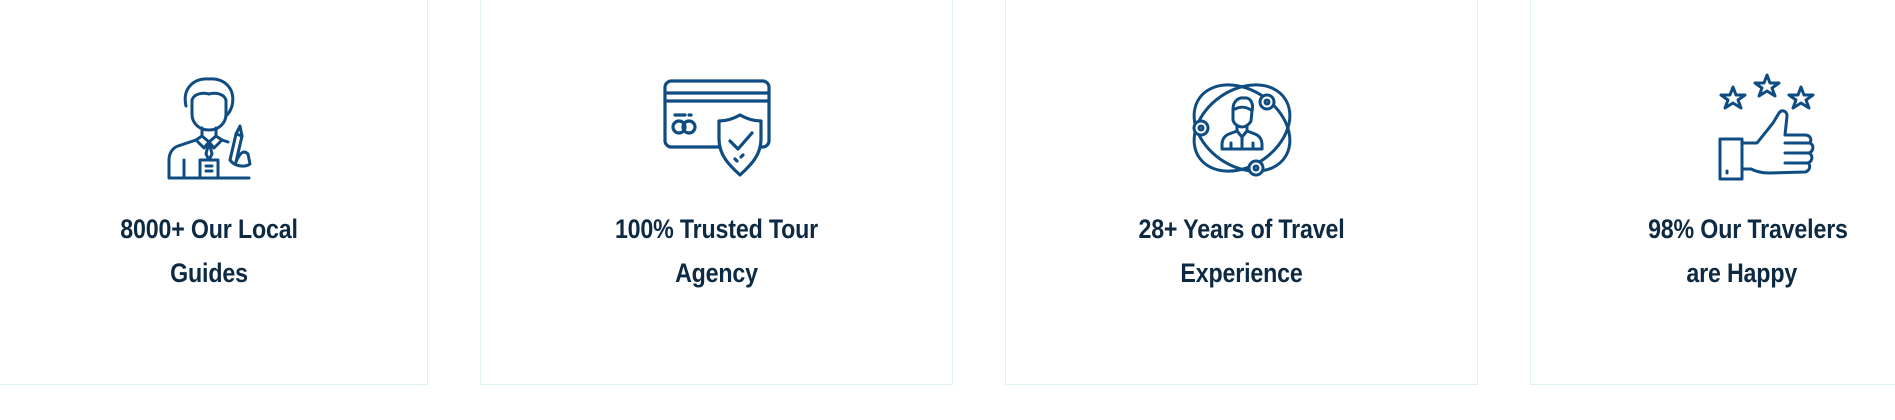  What do you see at coordinates (716, 229) in the screenshot?
I see `feature-label-line1: 100% Trusted Tour` at bounding box center [716, 229].